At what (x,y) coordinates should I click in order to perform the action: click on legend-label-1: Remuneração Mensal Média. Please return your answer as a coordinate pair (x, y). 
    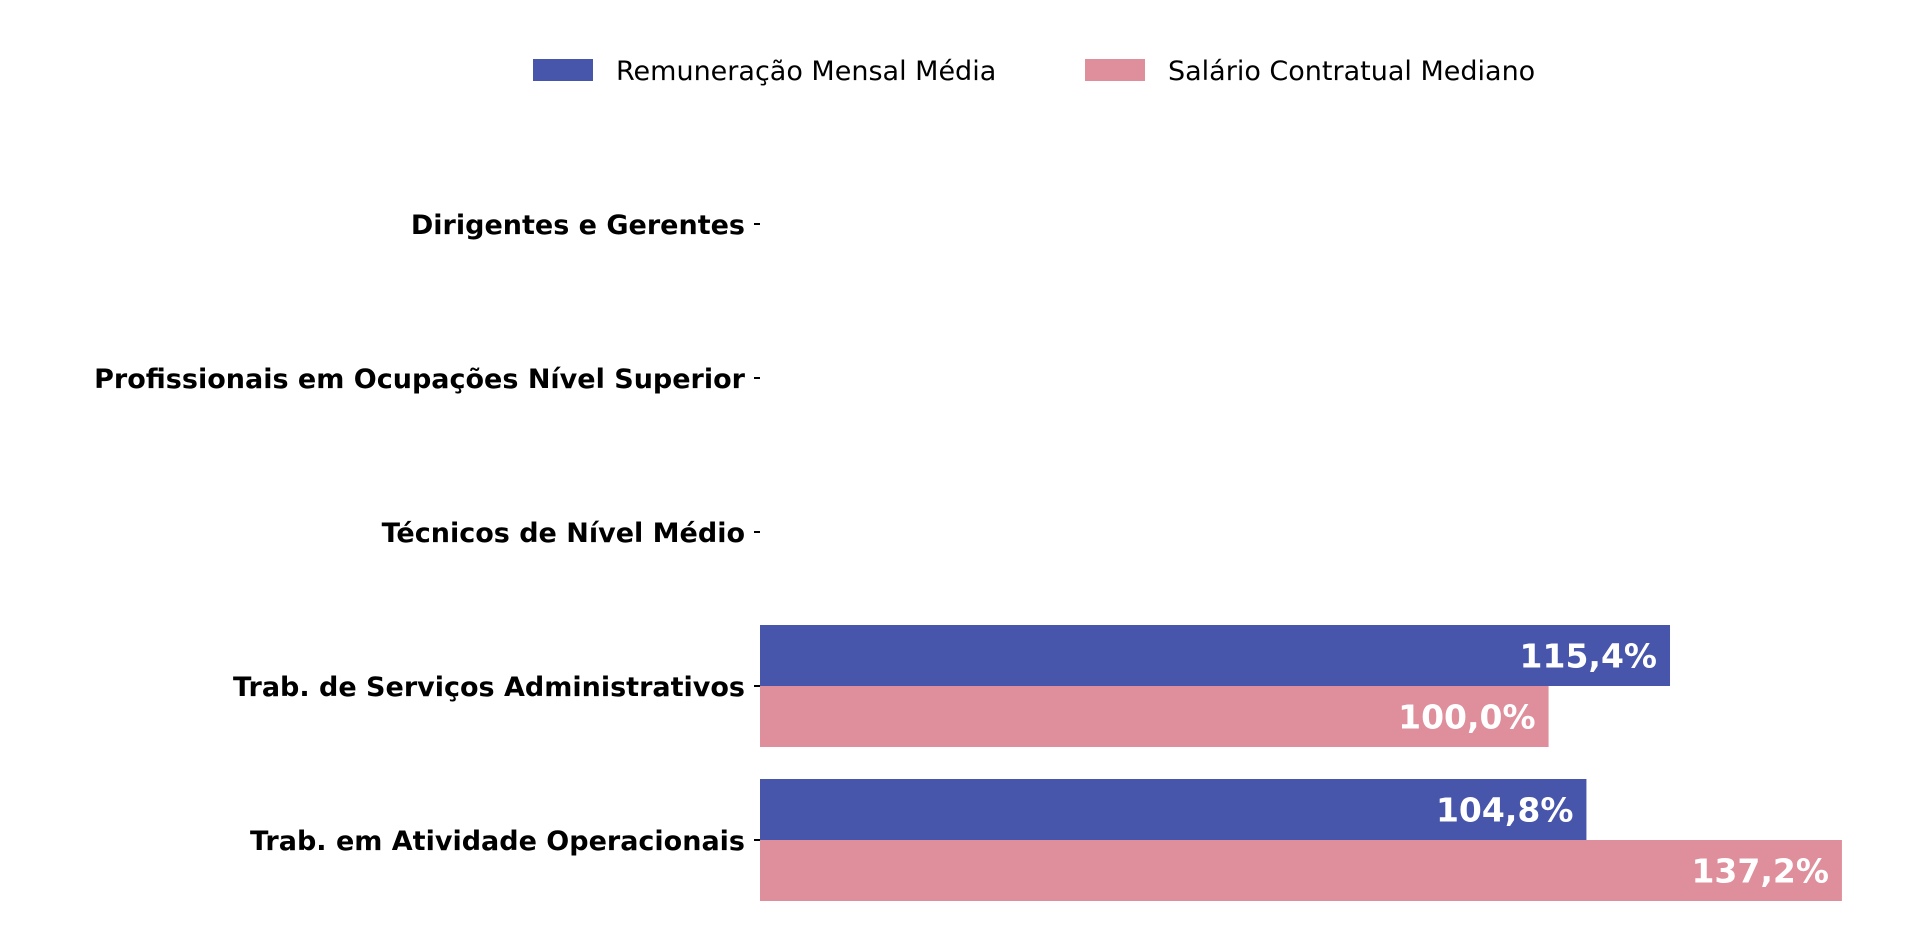
    Looking at the image, I should click on (806, 71).